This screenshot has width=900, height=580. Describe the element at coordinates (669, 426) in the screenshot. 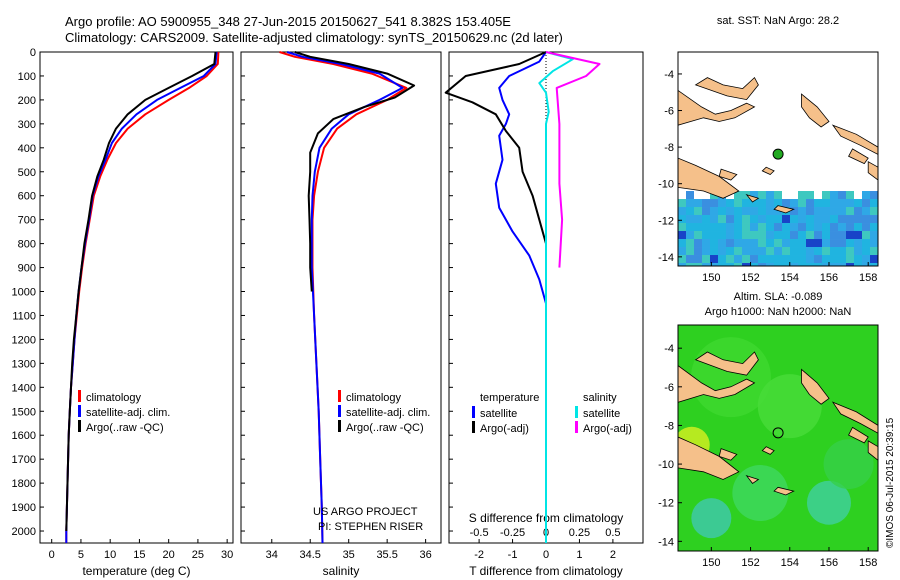

I see `map-y-tick-label: -8` at that location.